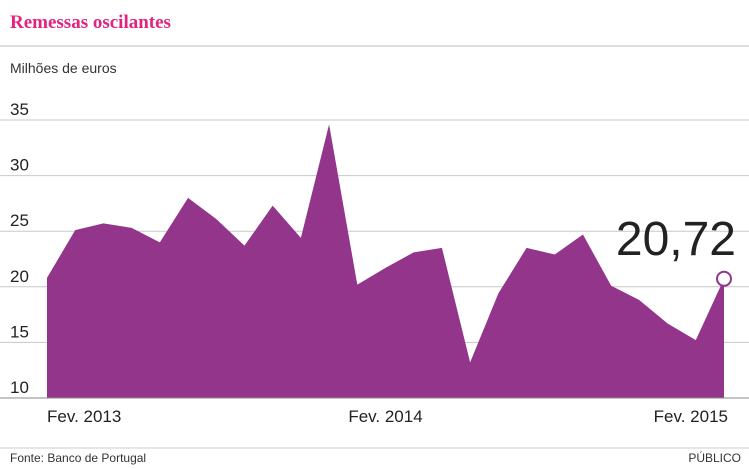 The width and height of the screenshot is (749, 469). What do you see at coordinates (78, 458) in the screenshot?
I see `source: Fonte: Banco de Portugal` at bounding box center [78, 458].